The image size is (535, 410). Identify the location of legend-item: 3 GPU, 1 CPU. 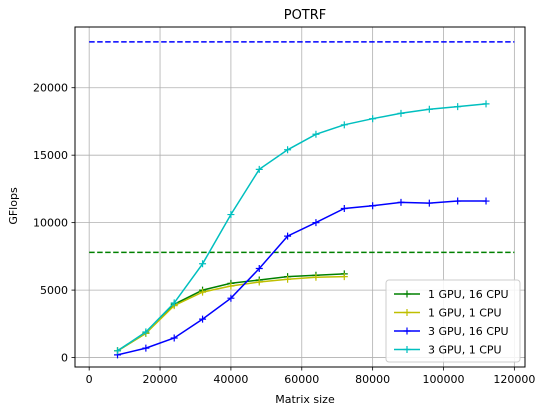
(448, 350).